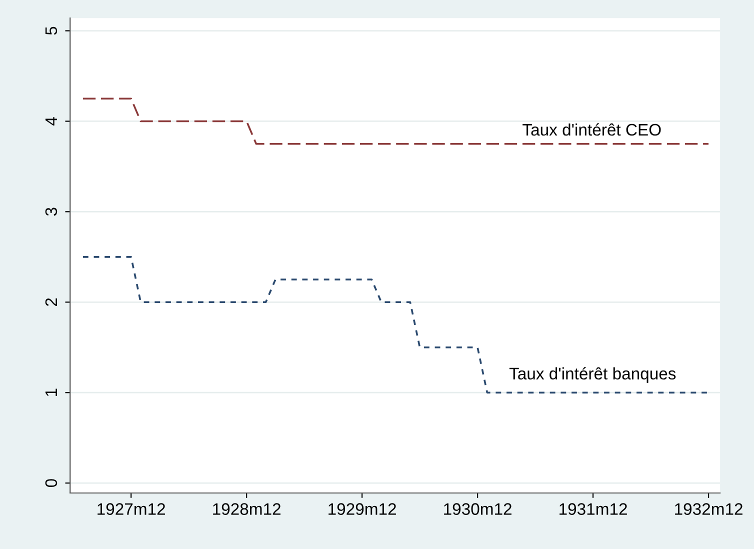 This screenshot has width=754, height=549. I want to click on x-tick-label: 1929m12, so click(362, 509).